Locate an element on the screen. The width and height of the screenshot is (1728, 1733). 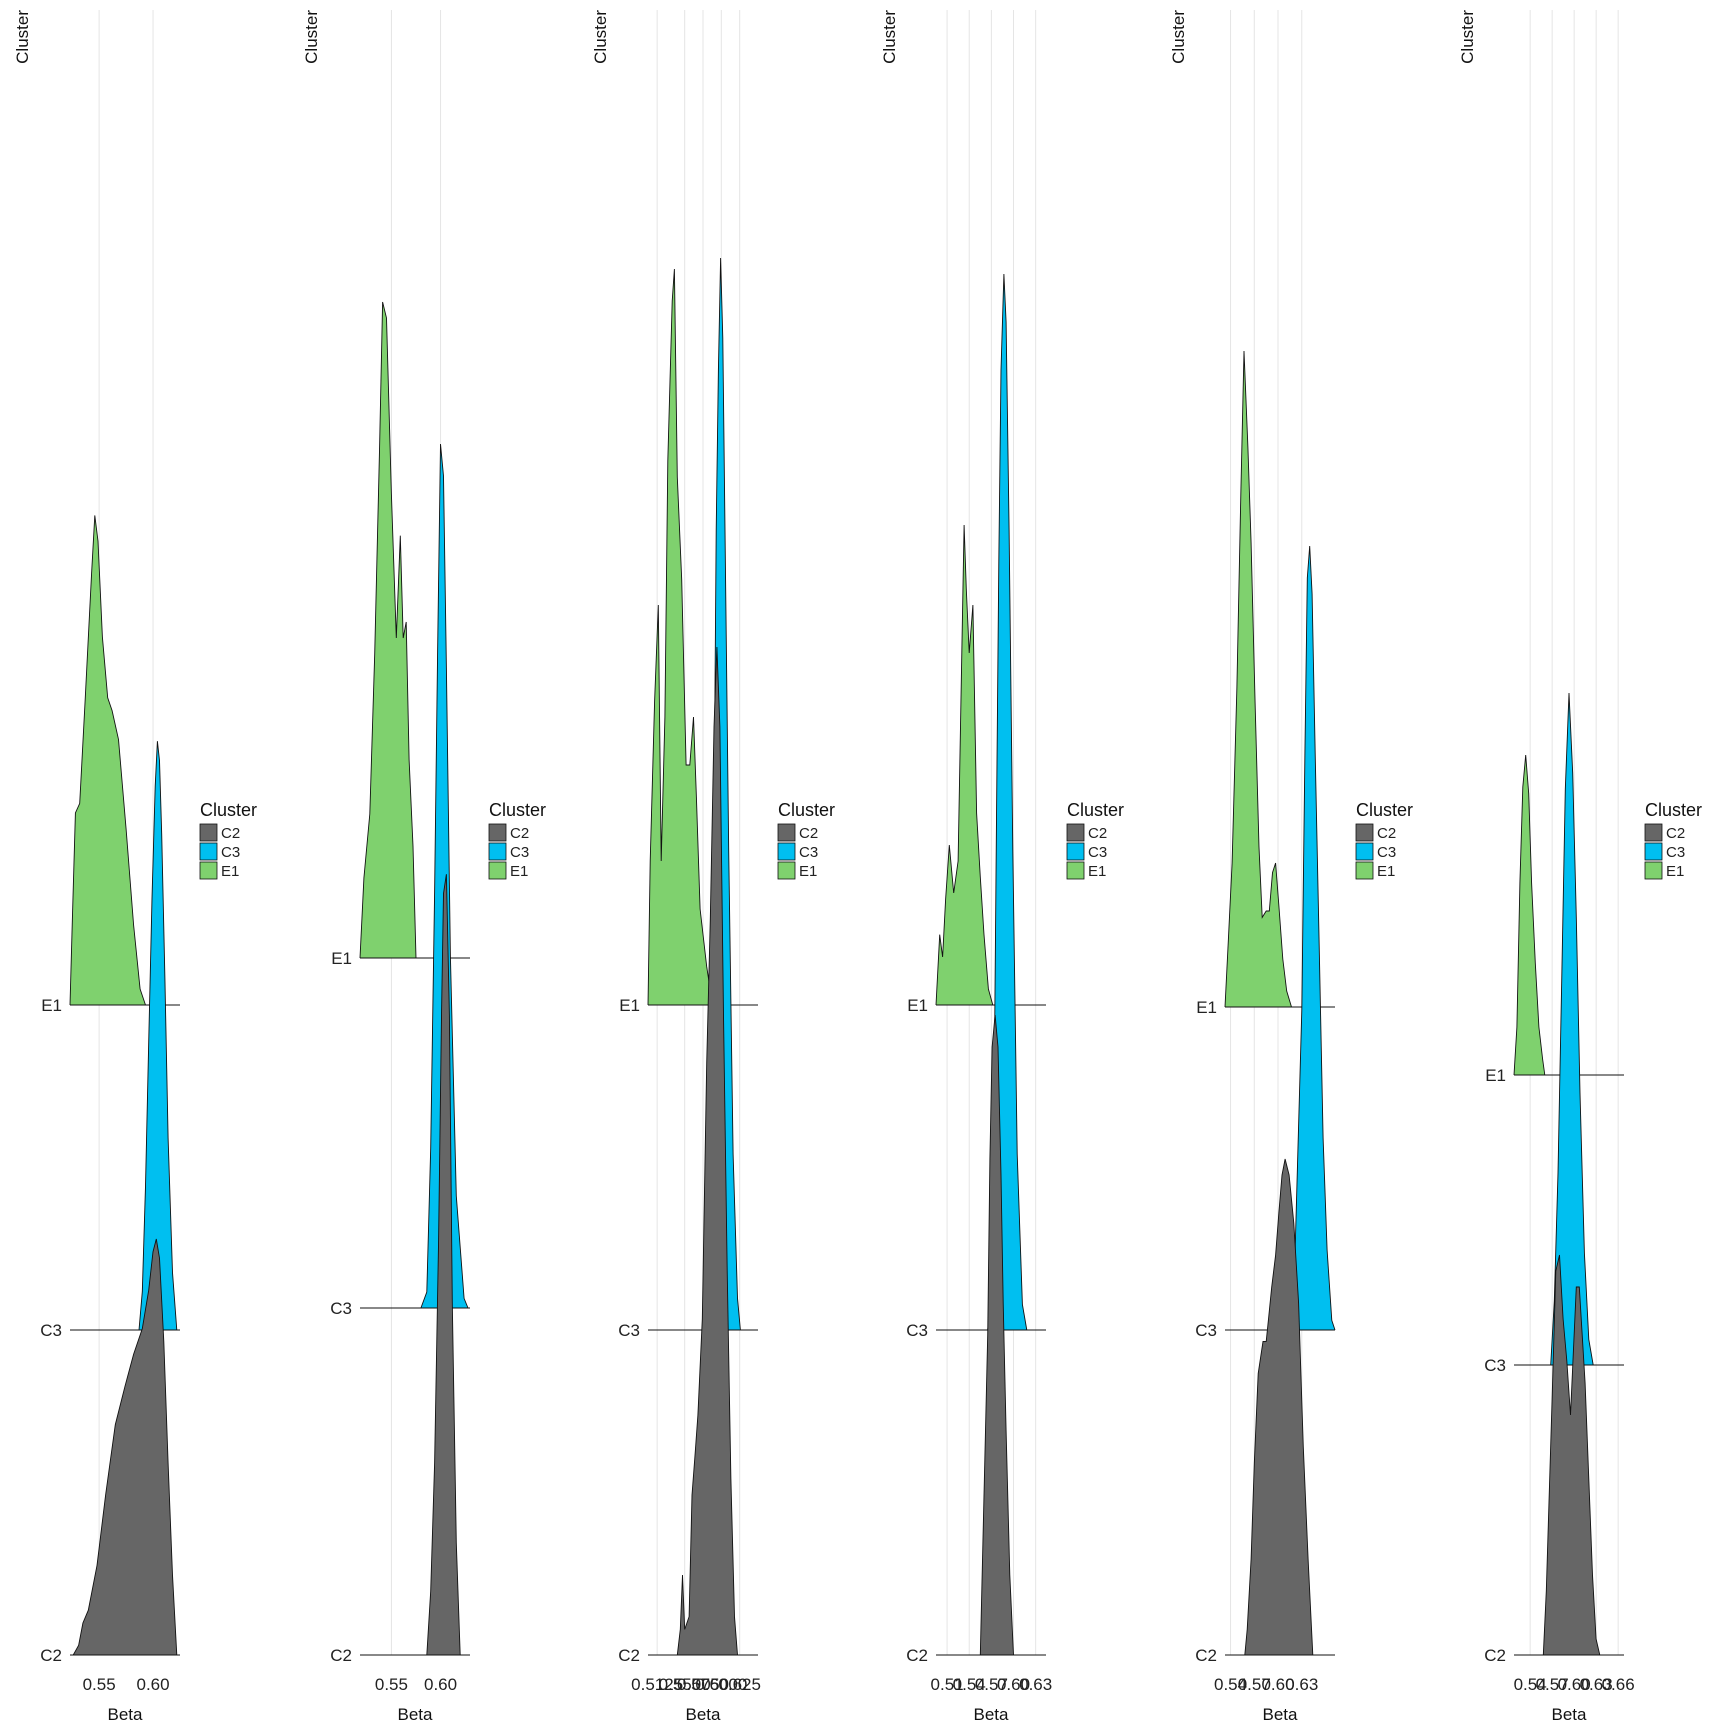
x-tick-label: 0.57 is located at coordinates (991, 1684).